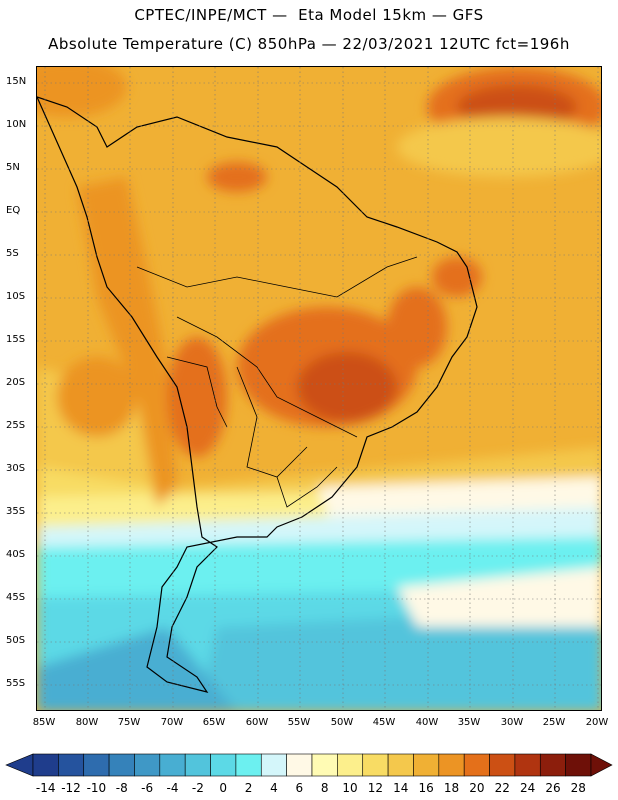 This screenshot has width=618, height=800. I want to click on colorbar-tick-label: 14, so click(401, 788).